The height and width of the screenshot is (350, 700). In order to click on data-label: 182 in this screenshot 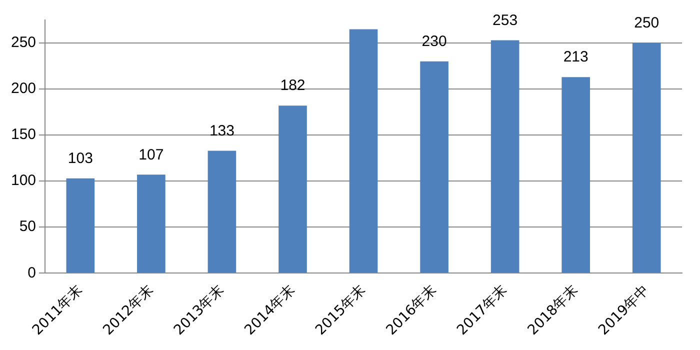, I will do `click(293, 85)`.